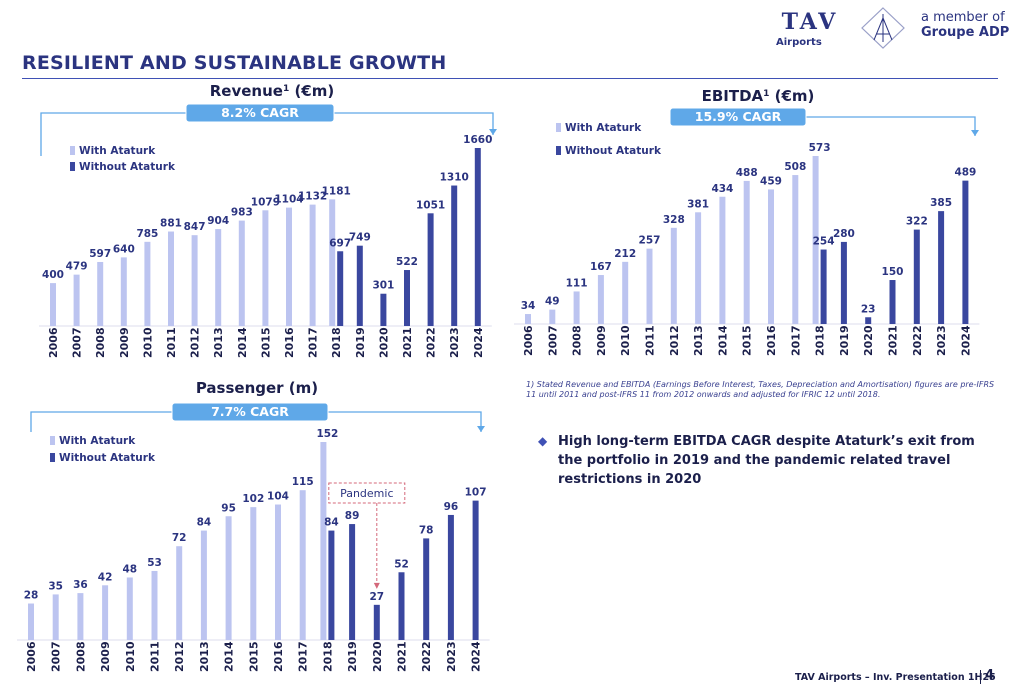 This screenshot has height=696, width=1020. Describe the element at coordinates (360, 342) in the screenshot. I see `revenue-tick-2019: 2019` at that location.